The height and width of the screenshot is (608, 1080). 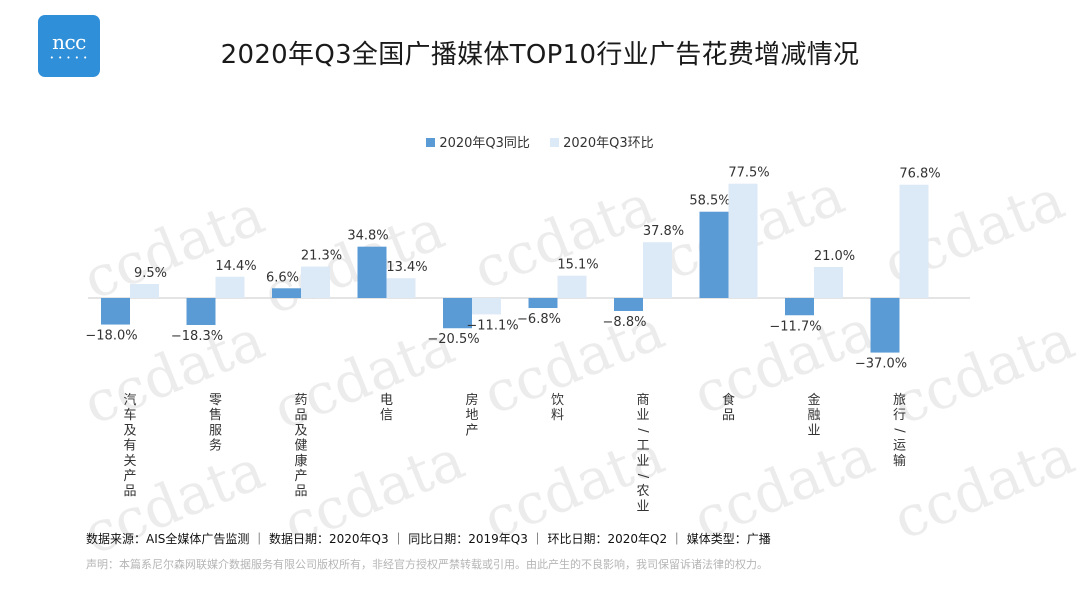 I want to click on category-label-char: 饮, so click(x=557, y=400).